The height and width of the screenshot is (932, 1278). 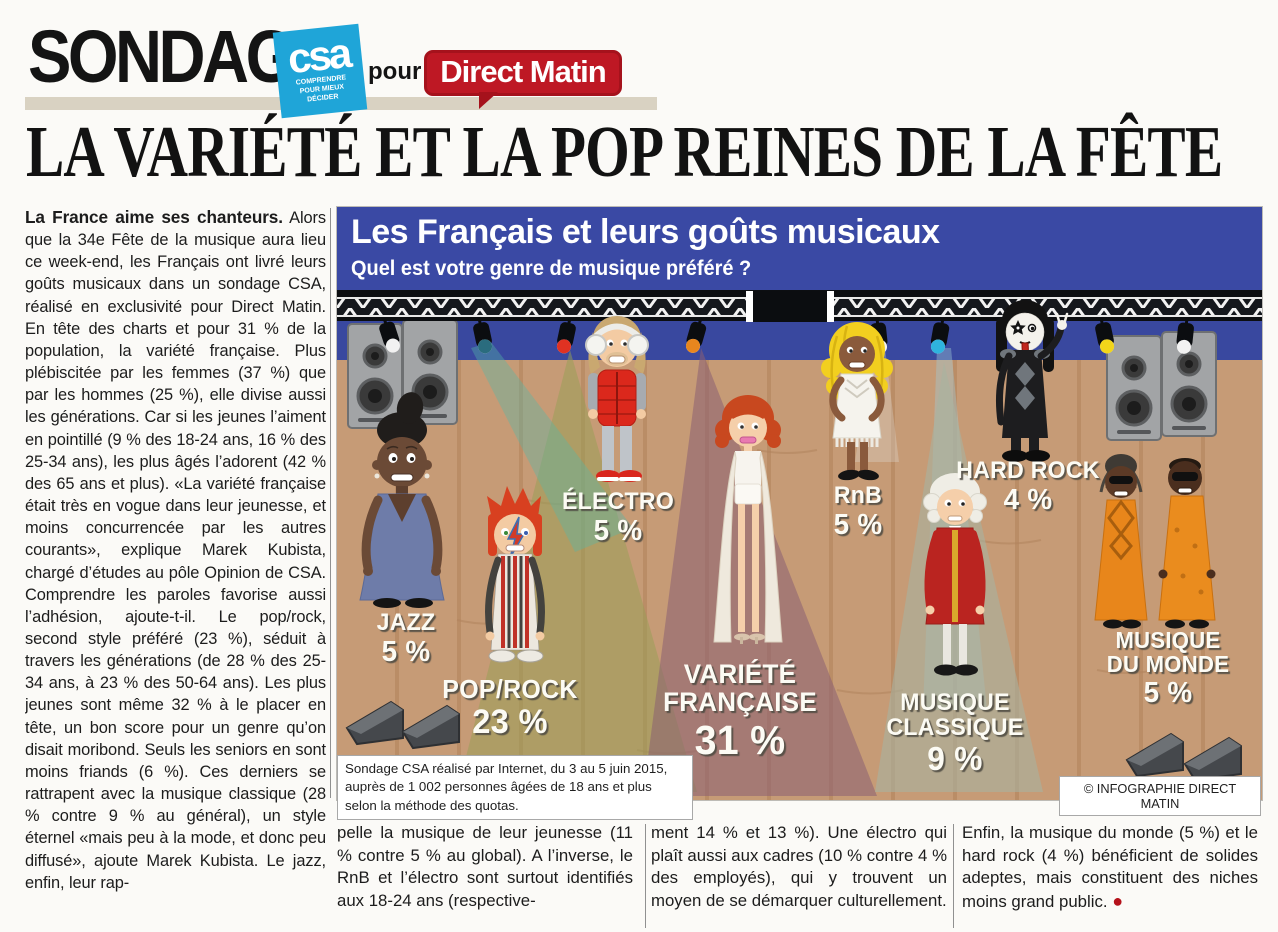 I want to click on speaker-stack-right, so click(x=1161, y=386).